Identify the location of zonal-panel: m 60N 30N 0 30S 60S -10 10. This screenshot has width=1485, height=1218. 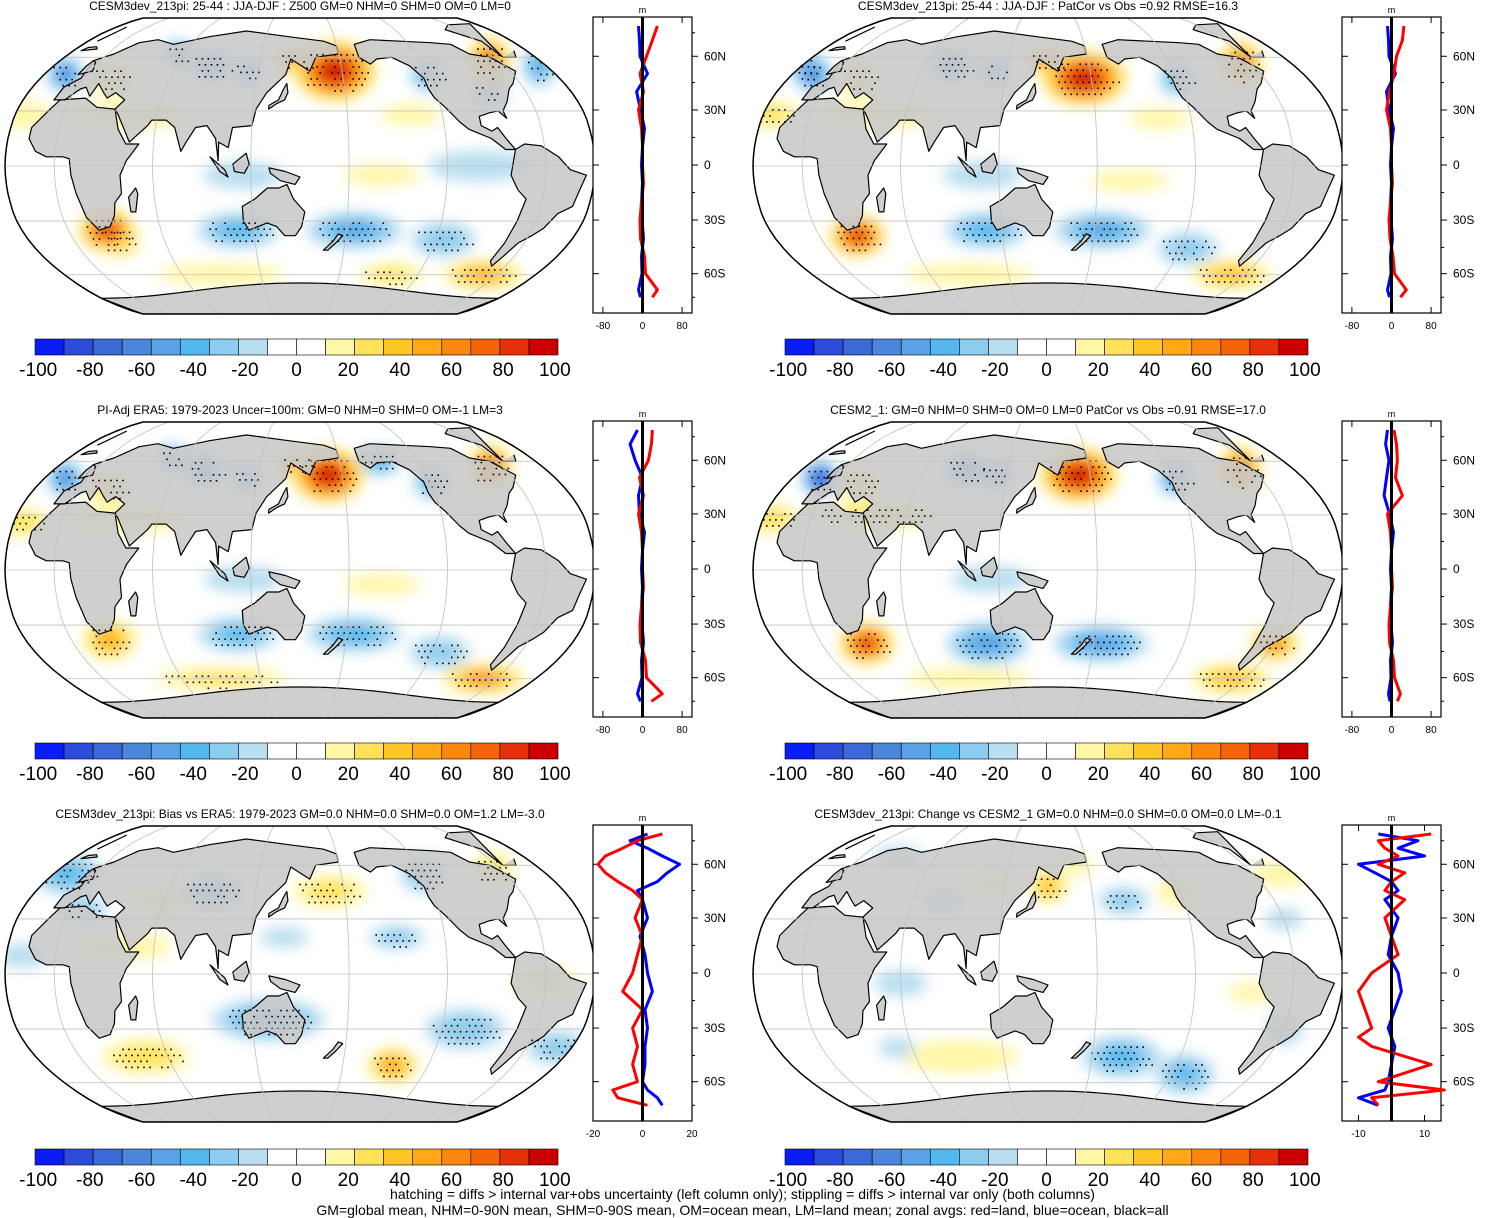
(1408, 976).